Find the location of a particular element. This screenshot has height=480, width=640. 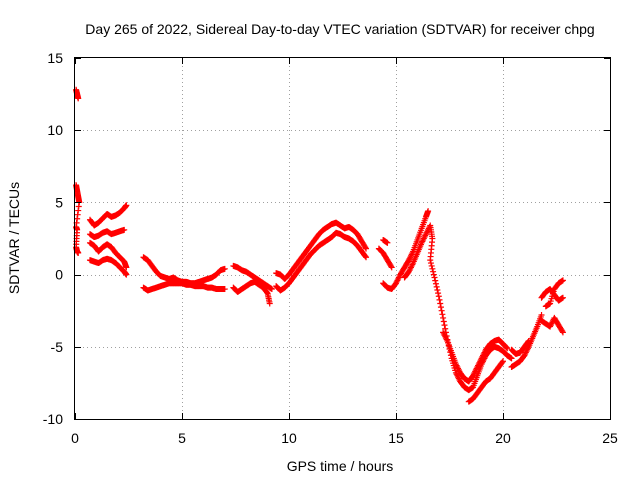

x-tick-label: 15 is located at coordinates (396, 438).